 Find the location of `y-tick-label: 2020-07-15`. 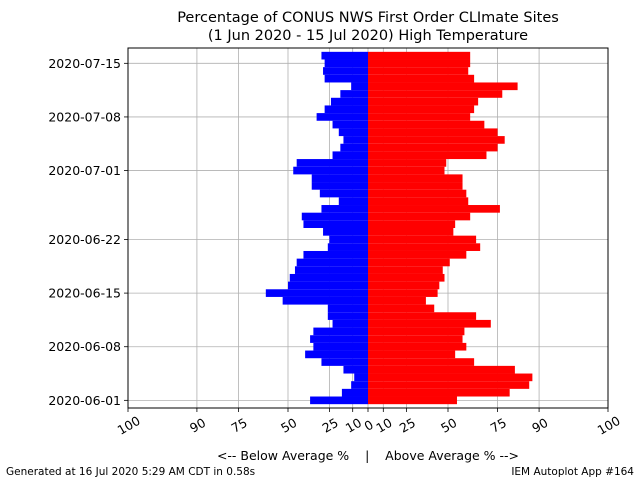

y-tick-label: 2020-07-15 is located at coordinates (84, 63).